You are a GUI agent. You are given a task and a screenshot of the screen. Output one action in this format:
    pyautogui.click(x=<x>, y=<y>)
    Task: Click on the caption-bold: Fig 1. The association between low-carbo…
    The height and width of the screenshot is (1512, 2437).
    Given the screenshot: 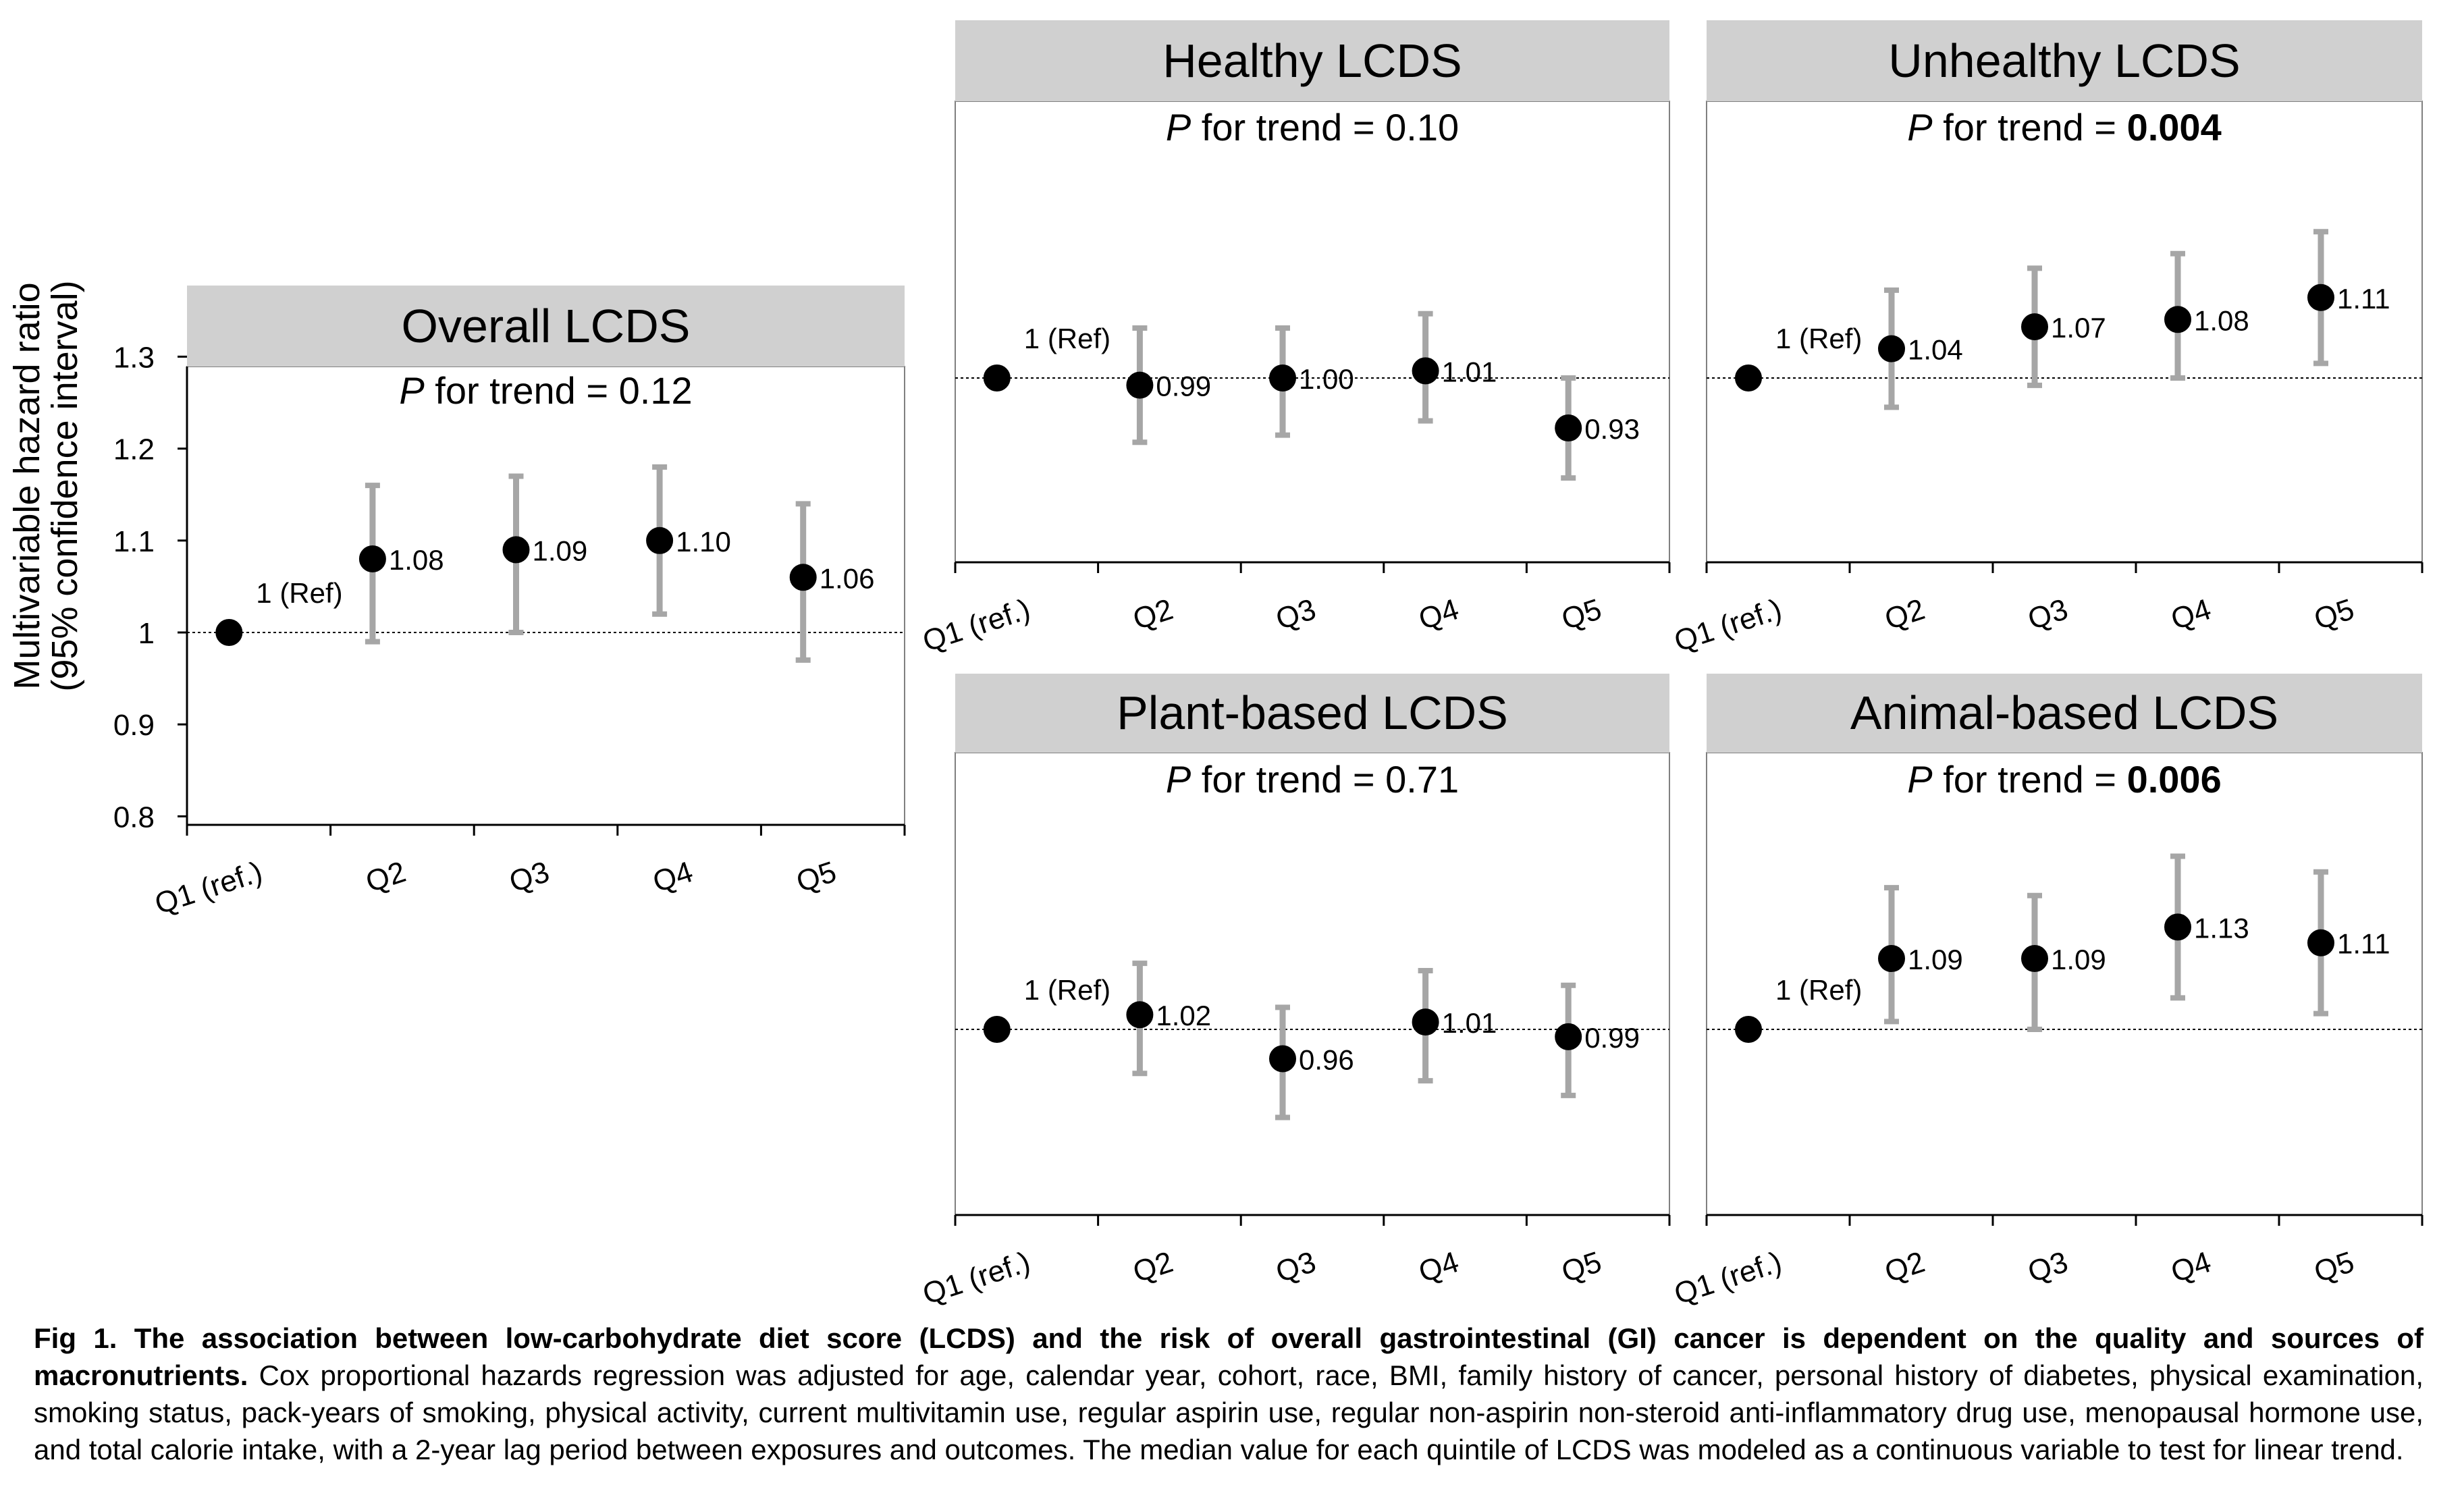 What is the action you would take?
    pyautogui.click(x=1228, y=1356)
    